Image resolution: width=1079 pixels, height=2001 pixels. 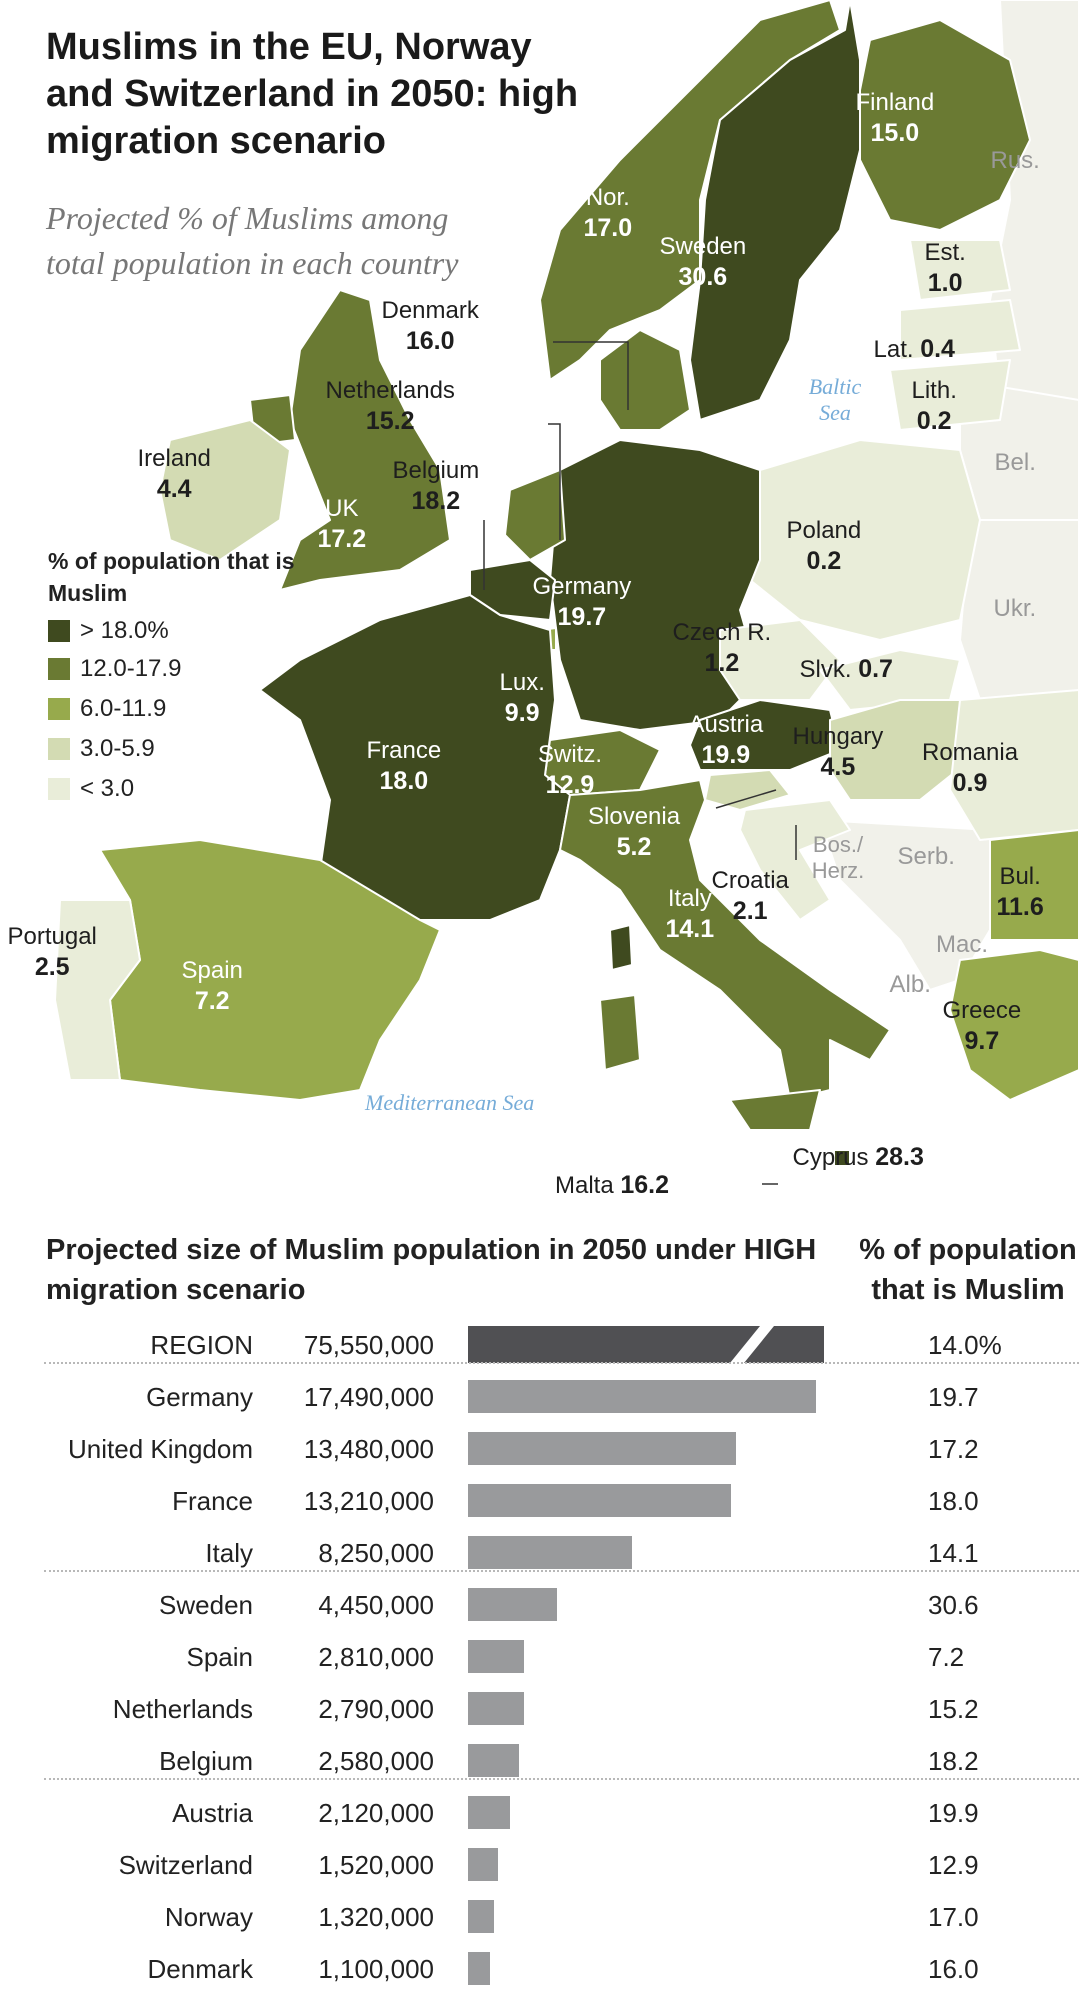 What do you see at coordinates (842, 1158) in the screenshot?
I see `cyprus-marker` at bounding box center [842, 1158].